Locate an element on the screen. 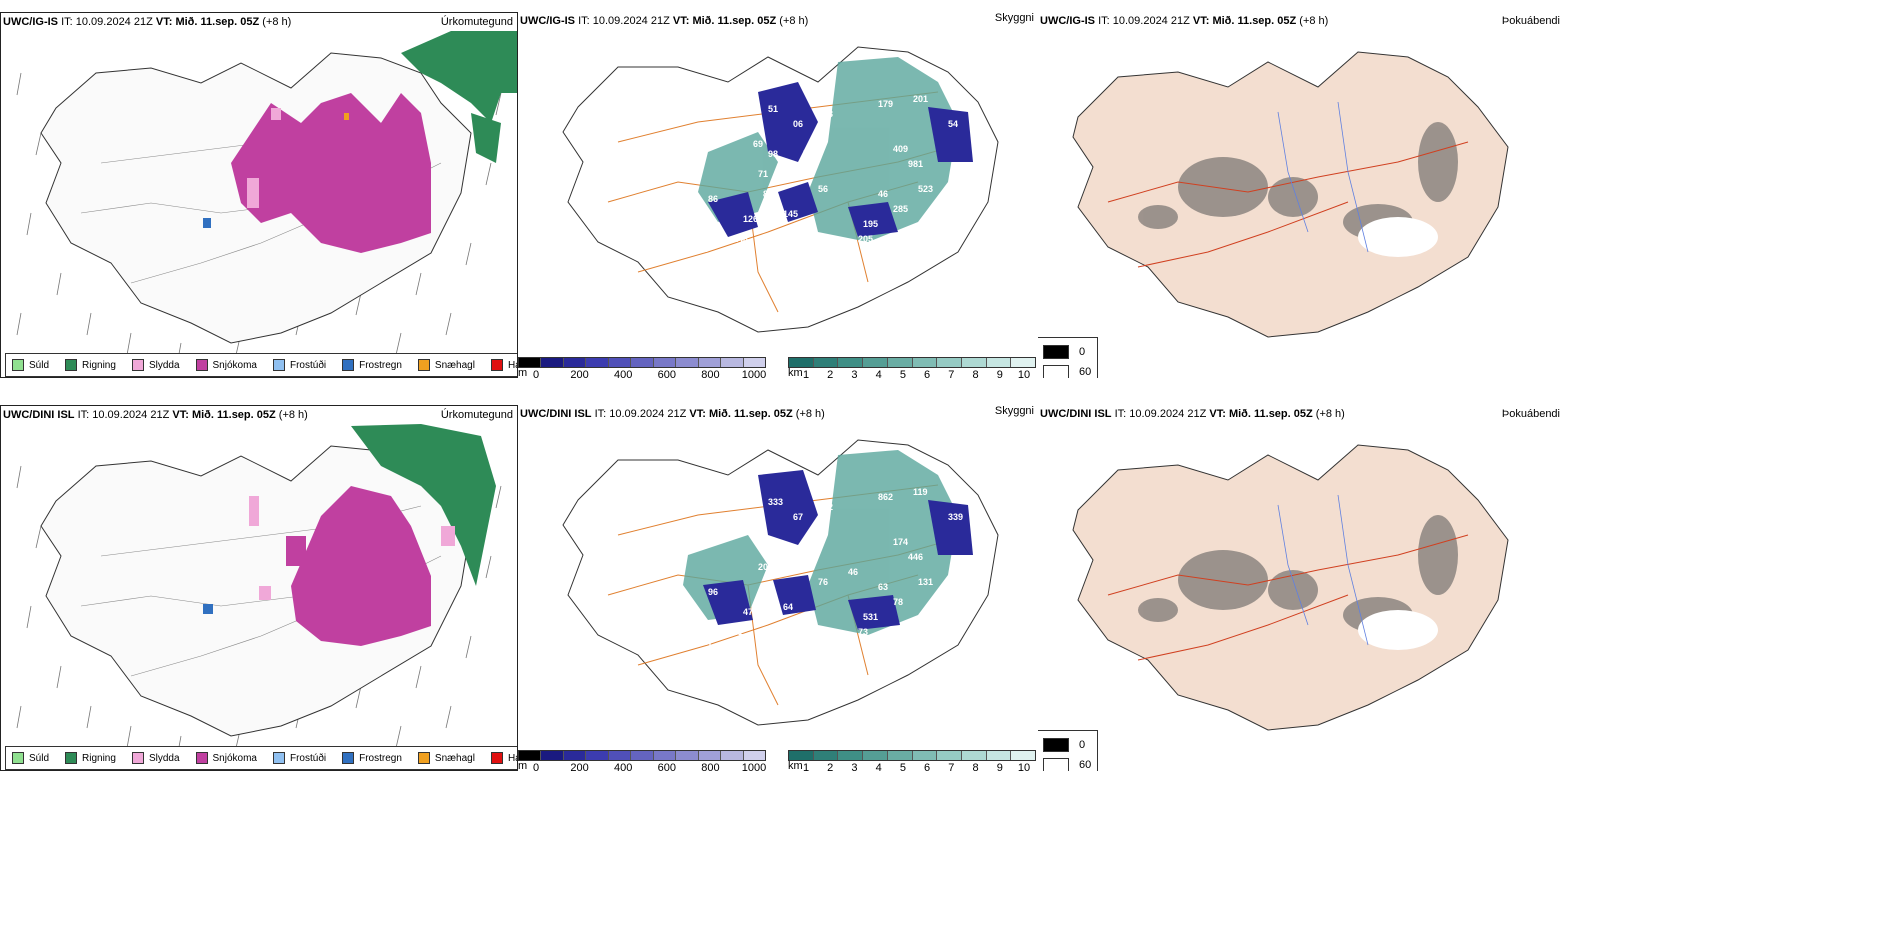 This screenshot has height=950, width=1900. colorbar-tick-label: 200 is located at coordinates (579, 766).